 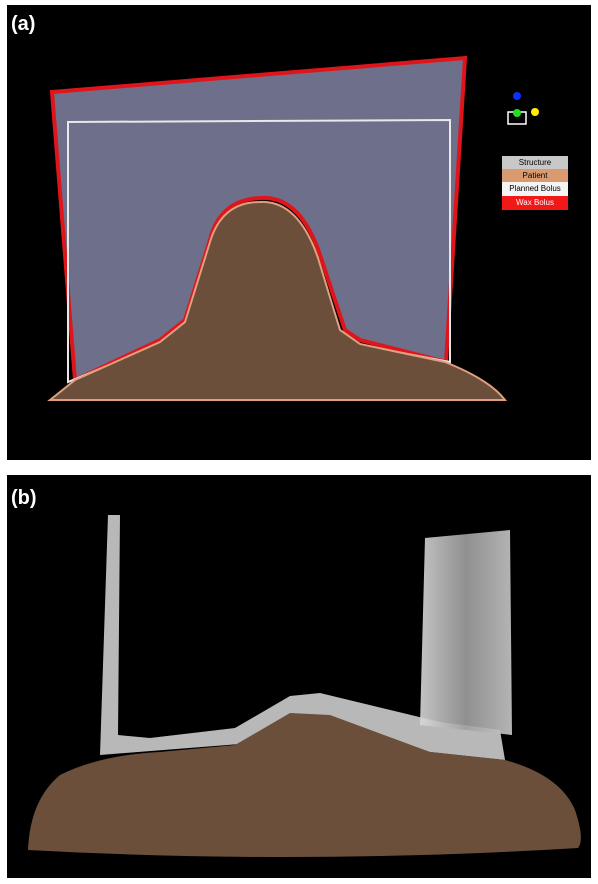 I want to click on legend-entry: Planned Bolus, so click(x=535, y=188).